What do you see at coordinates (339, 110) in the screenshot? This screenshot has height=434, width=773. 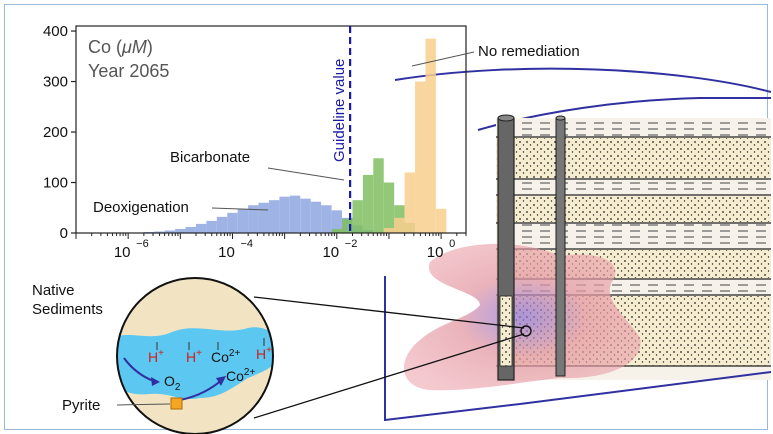 I see `guideline-label: Guideline value` at bounding box center [339, 110].